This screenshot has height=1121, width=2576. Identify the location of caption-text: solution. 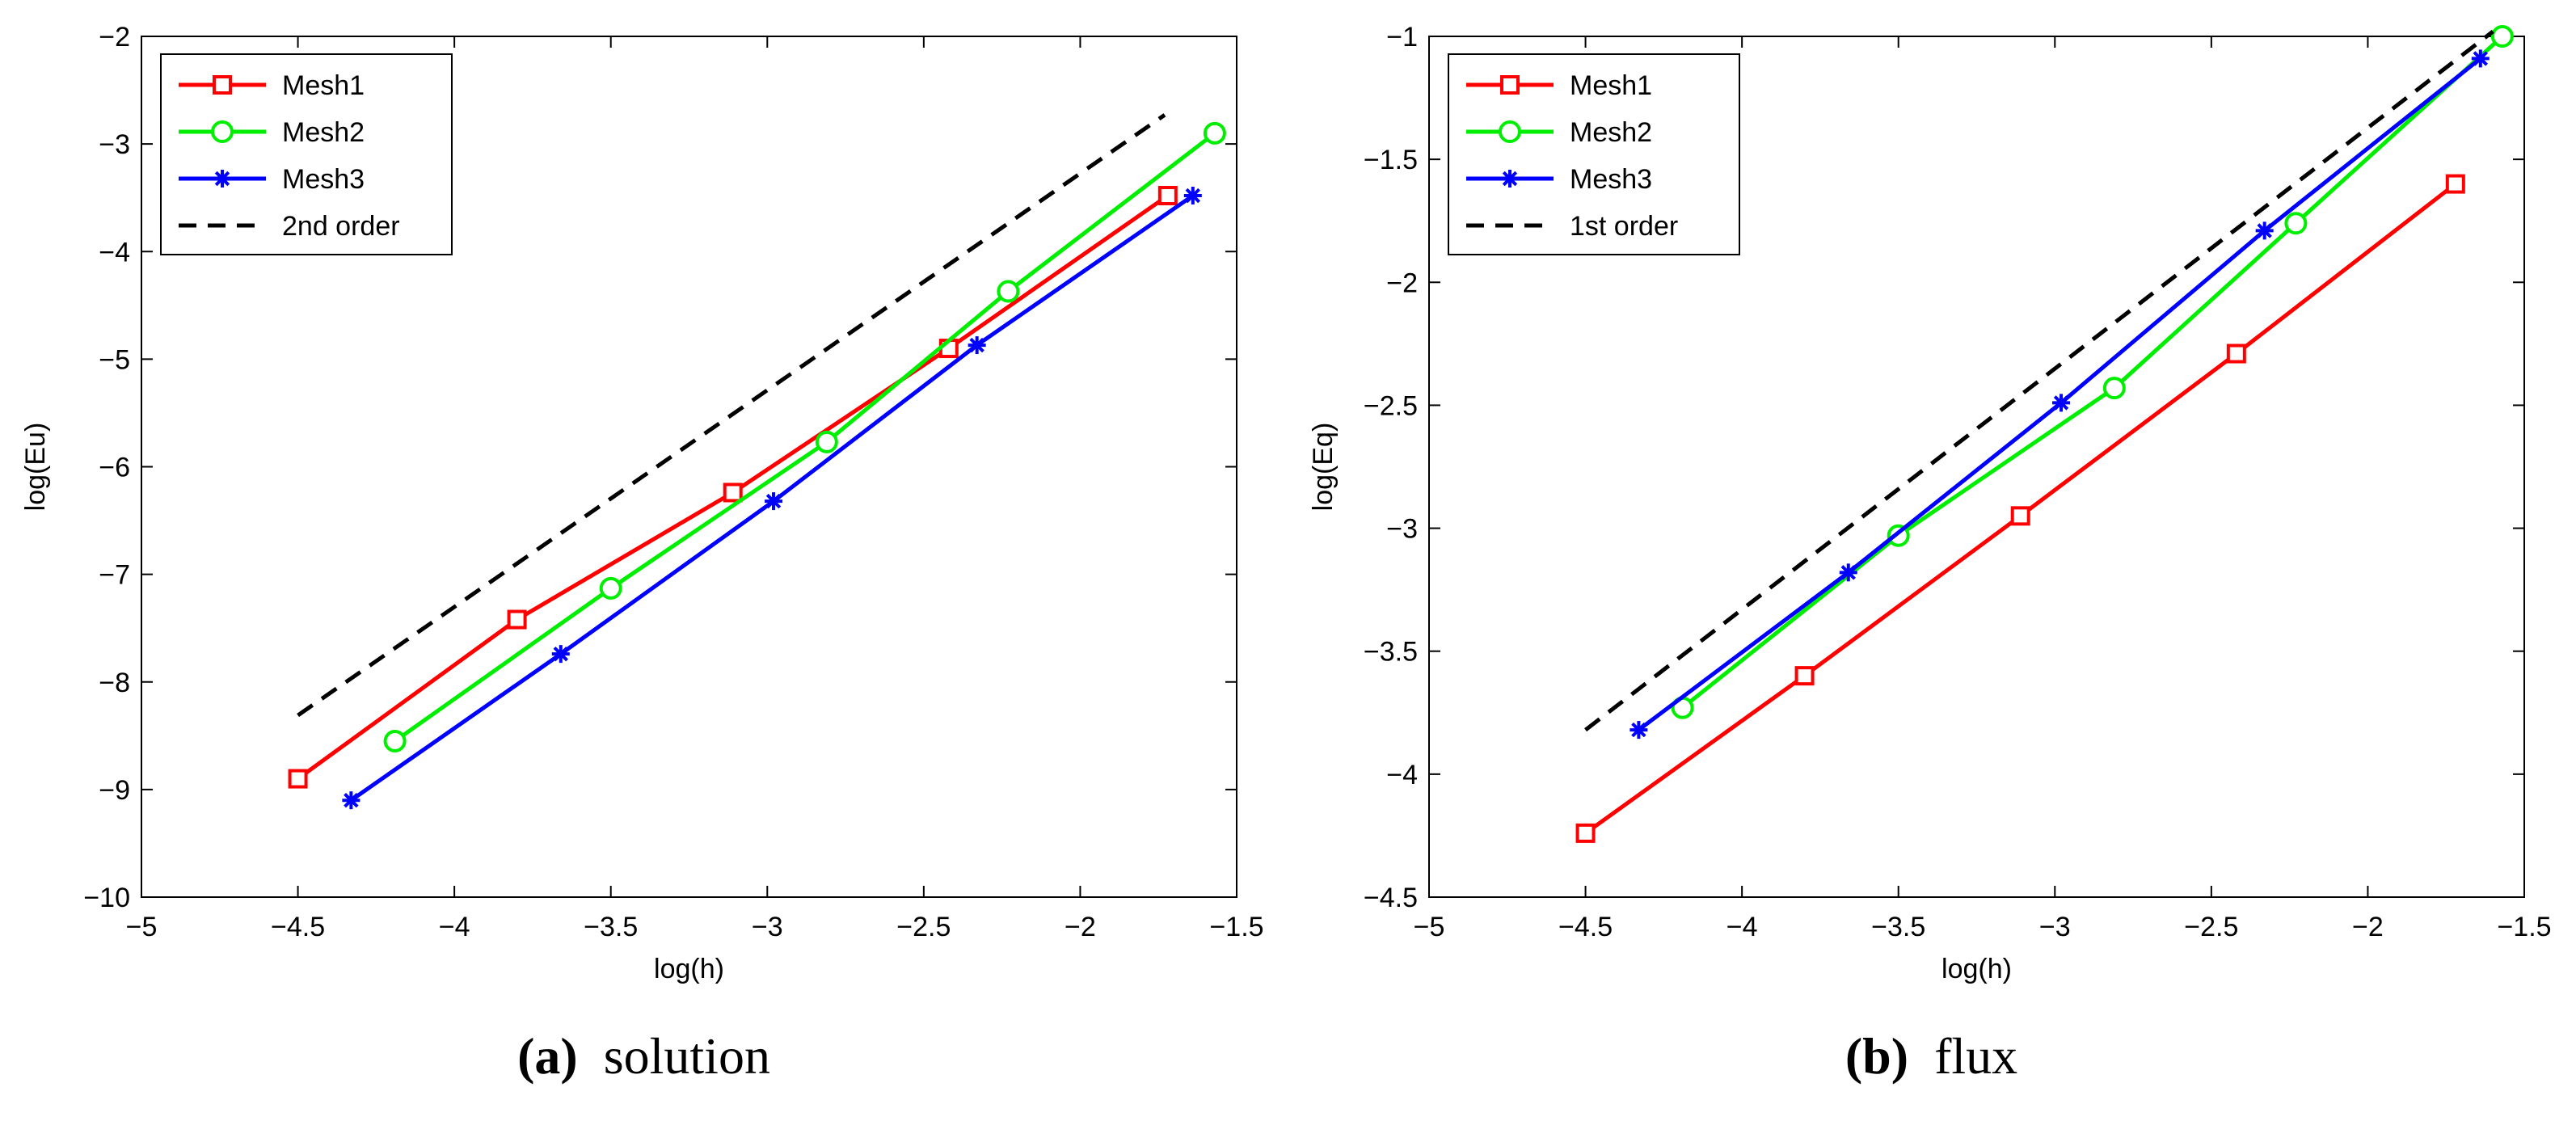
(686, 1056).